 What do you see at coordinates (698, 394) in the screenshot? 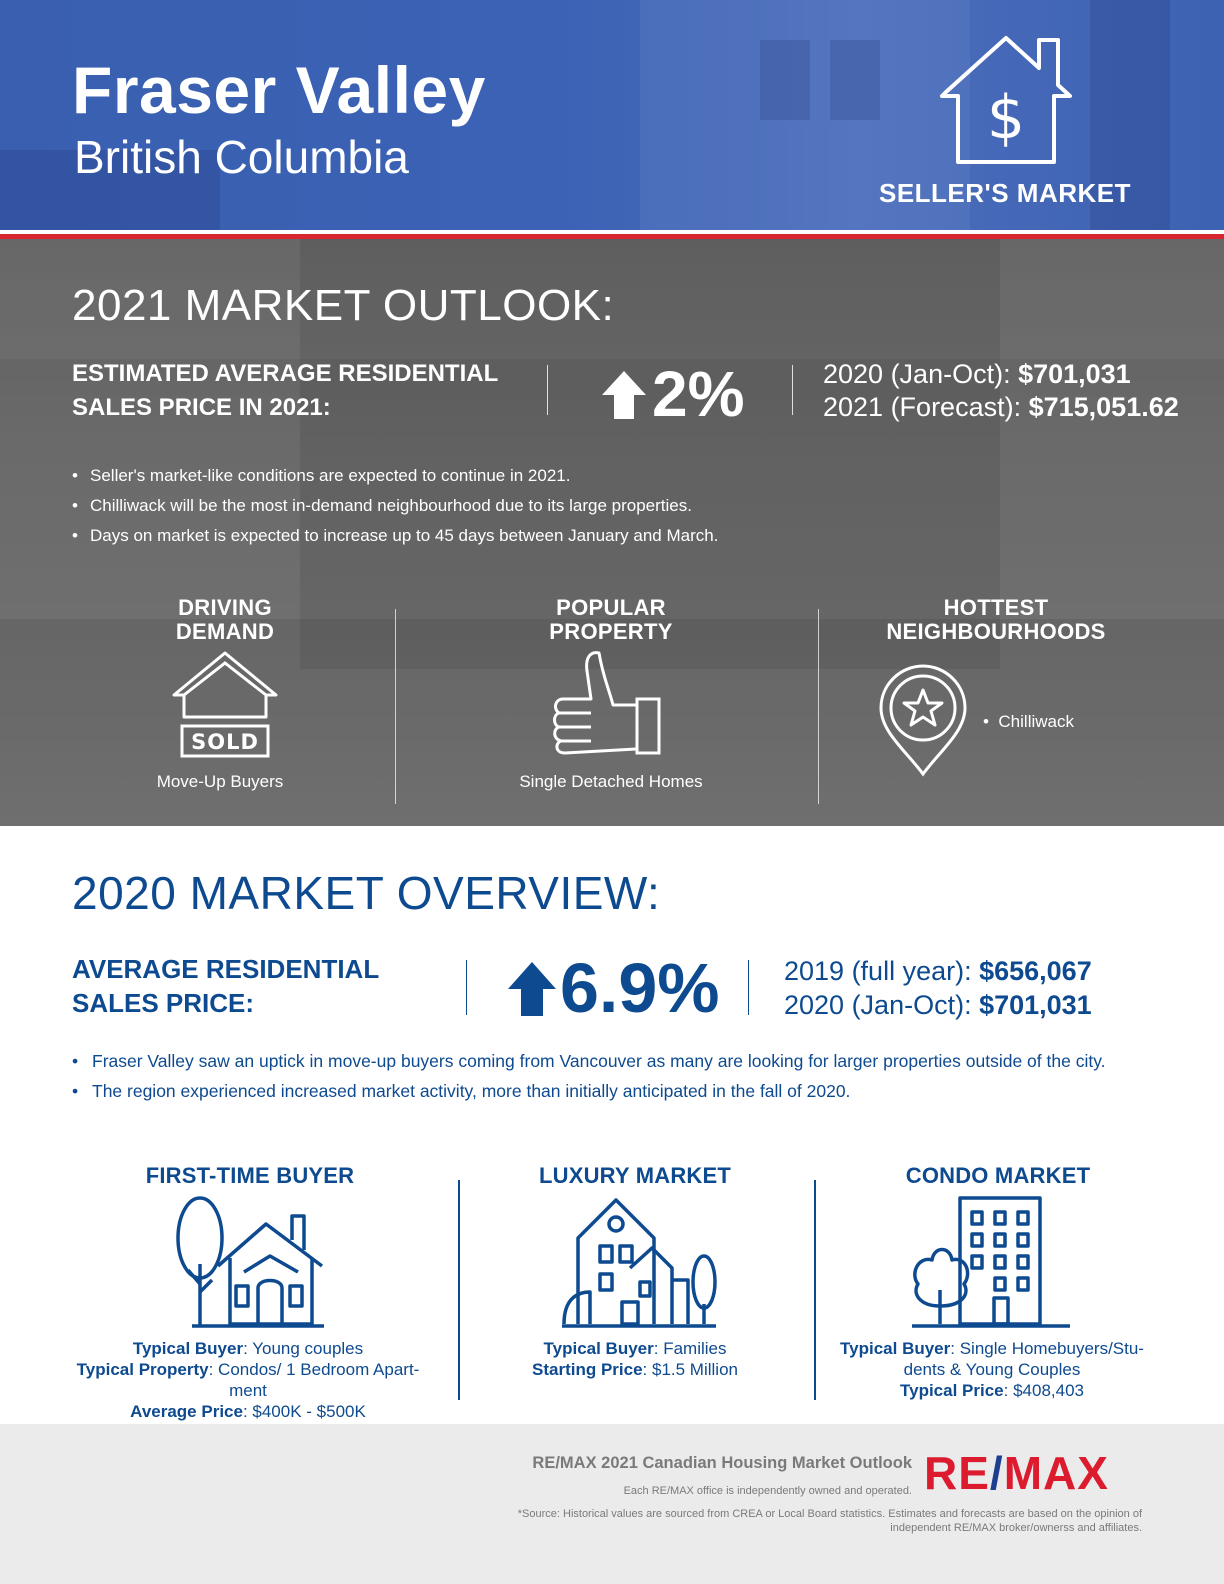
I see `outlook-change-percent: 2%` at bounding box center [698, 394].